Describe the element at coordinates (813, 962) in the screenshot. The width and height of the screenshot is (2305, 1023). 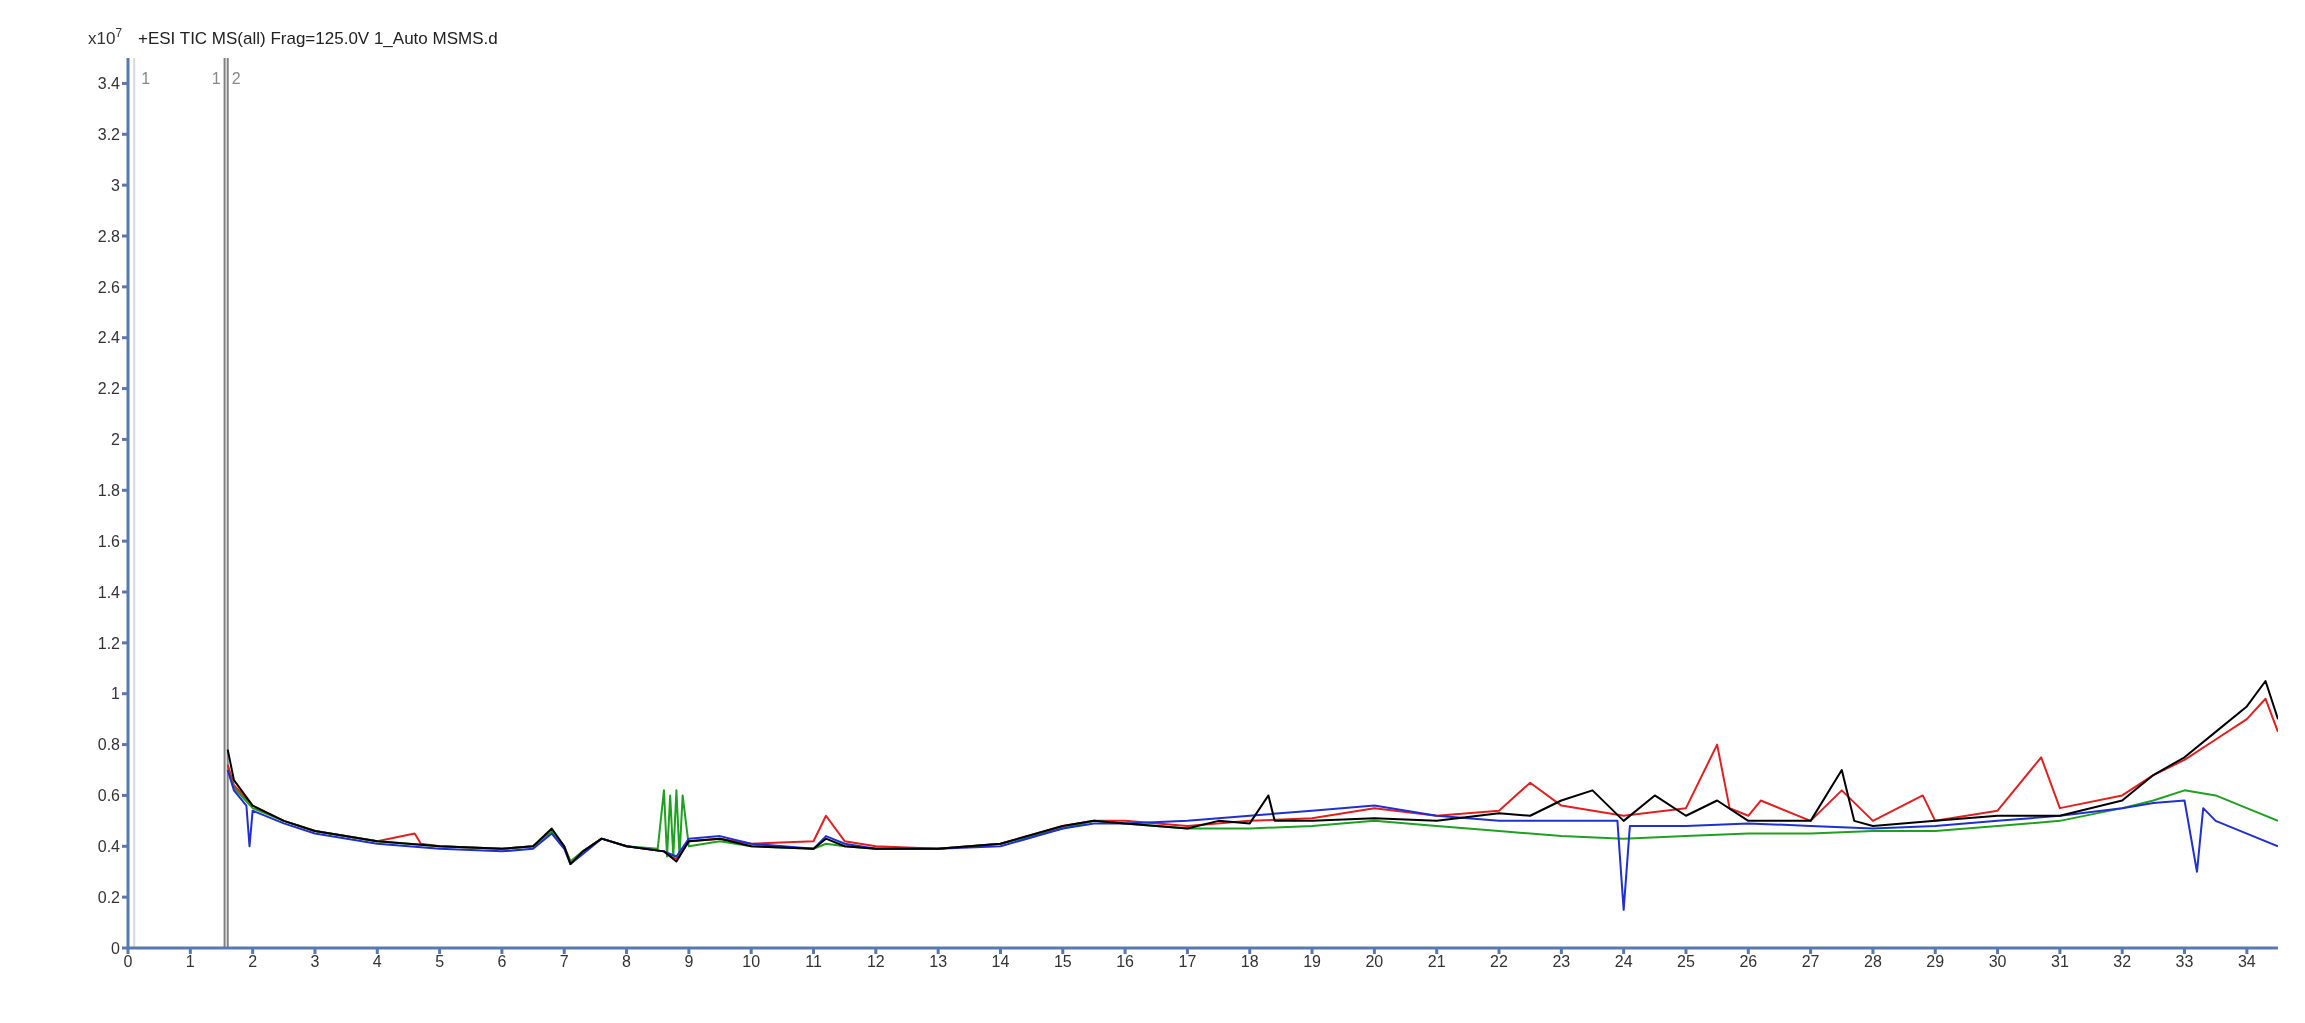
I see `x-tick-label: 11` at that location.